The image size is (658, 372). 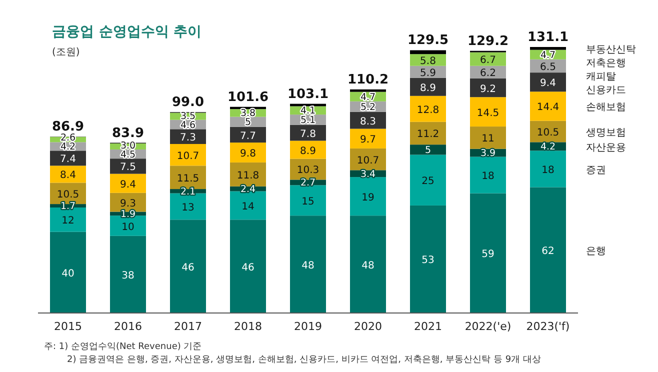 I want to click on data-label: 3.8, so click(x=248, y=114).